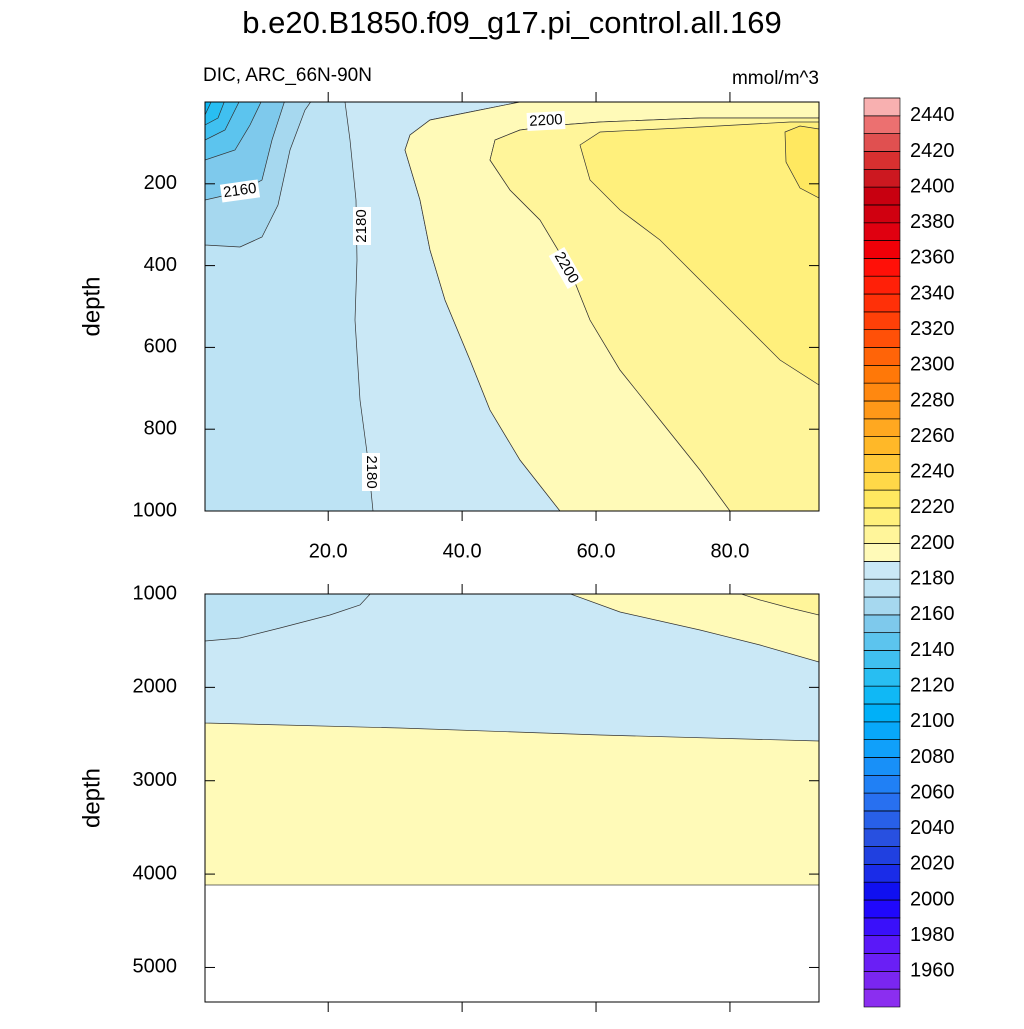 The height and width of the screenshot is (1029, 1024). I want to click on colorbar-label: 2120, so click(932, 685).